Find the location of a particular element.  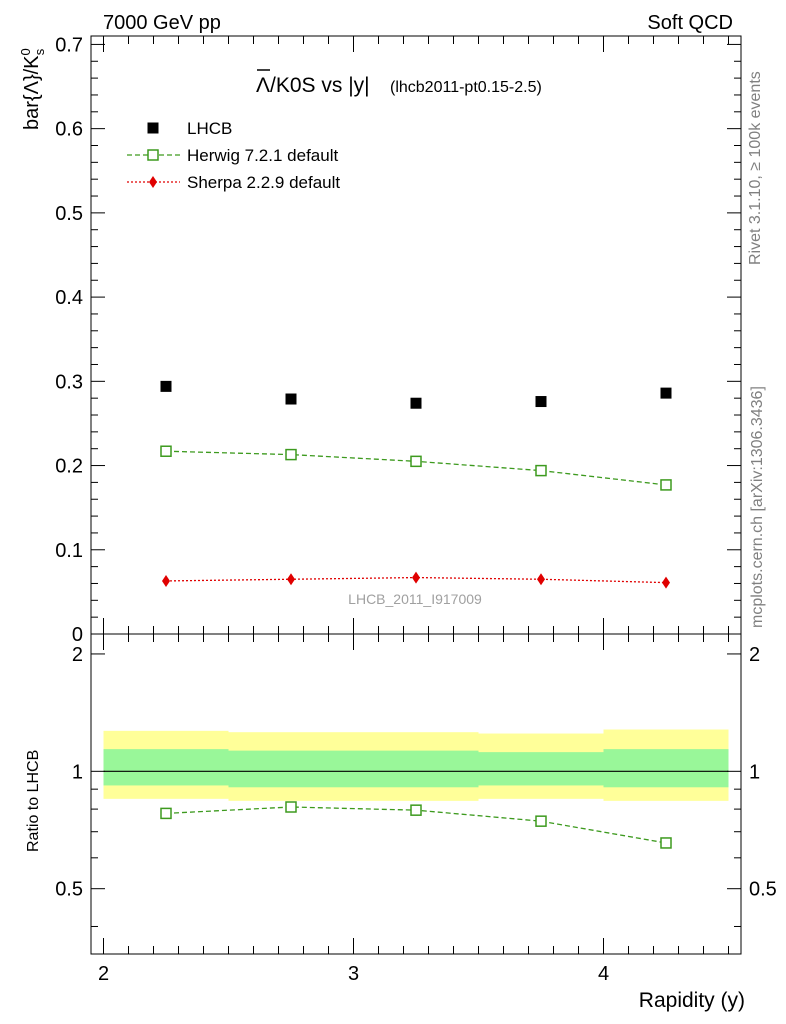

legend-label: Herwig 7.2.1 default is located at coordinates (262, 155).